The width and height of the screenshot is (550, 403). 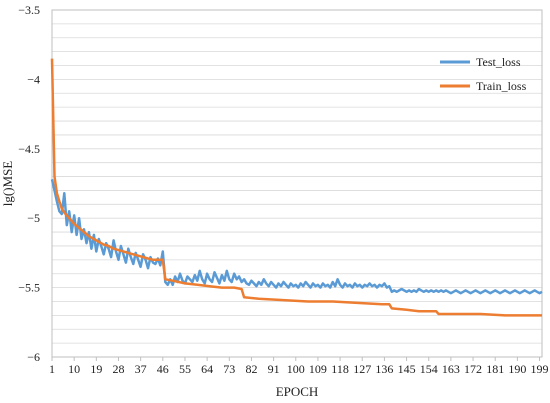 I want to click on x-tick-label: 199, so click(x=540, y=369).